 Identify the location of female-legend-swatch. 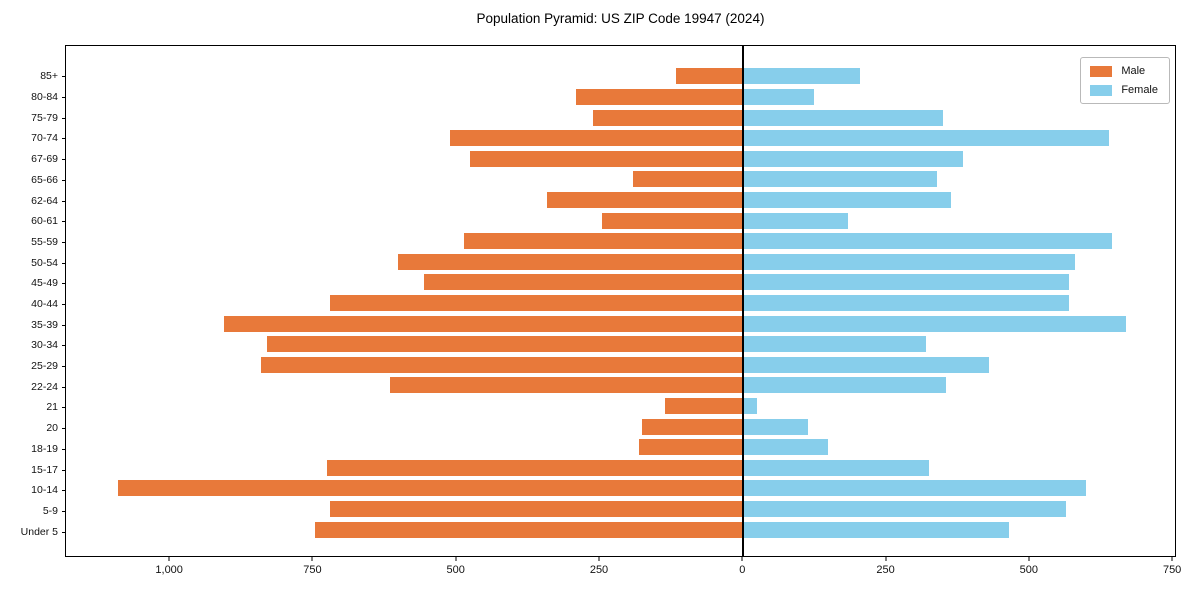
(1101, 90).